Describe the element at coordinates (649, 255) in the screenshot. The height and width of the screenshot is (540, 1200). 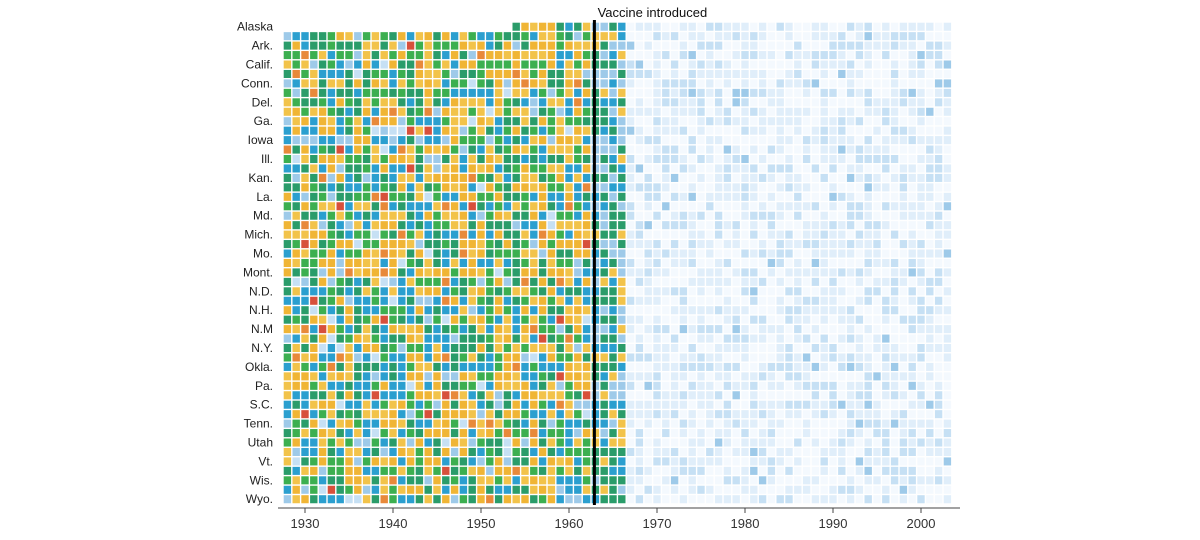
I see `vaccine-annotation: Vaccine introduced` at that location.